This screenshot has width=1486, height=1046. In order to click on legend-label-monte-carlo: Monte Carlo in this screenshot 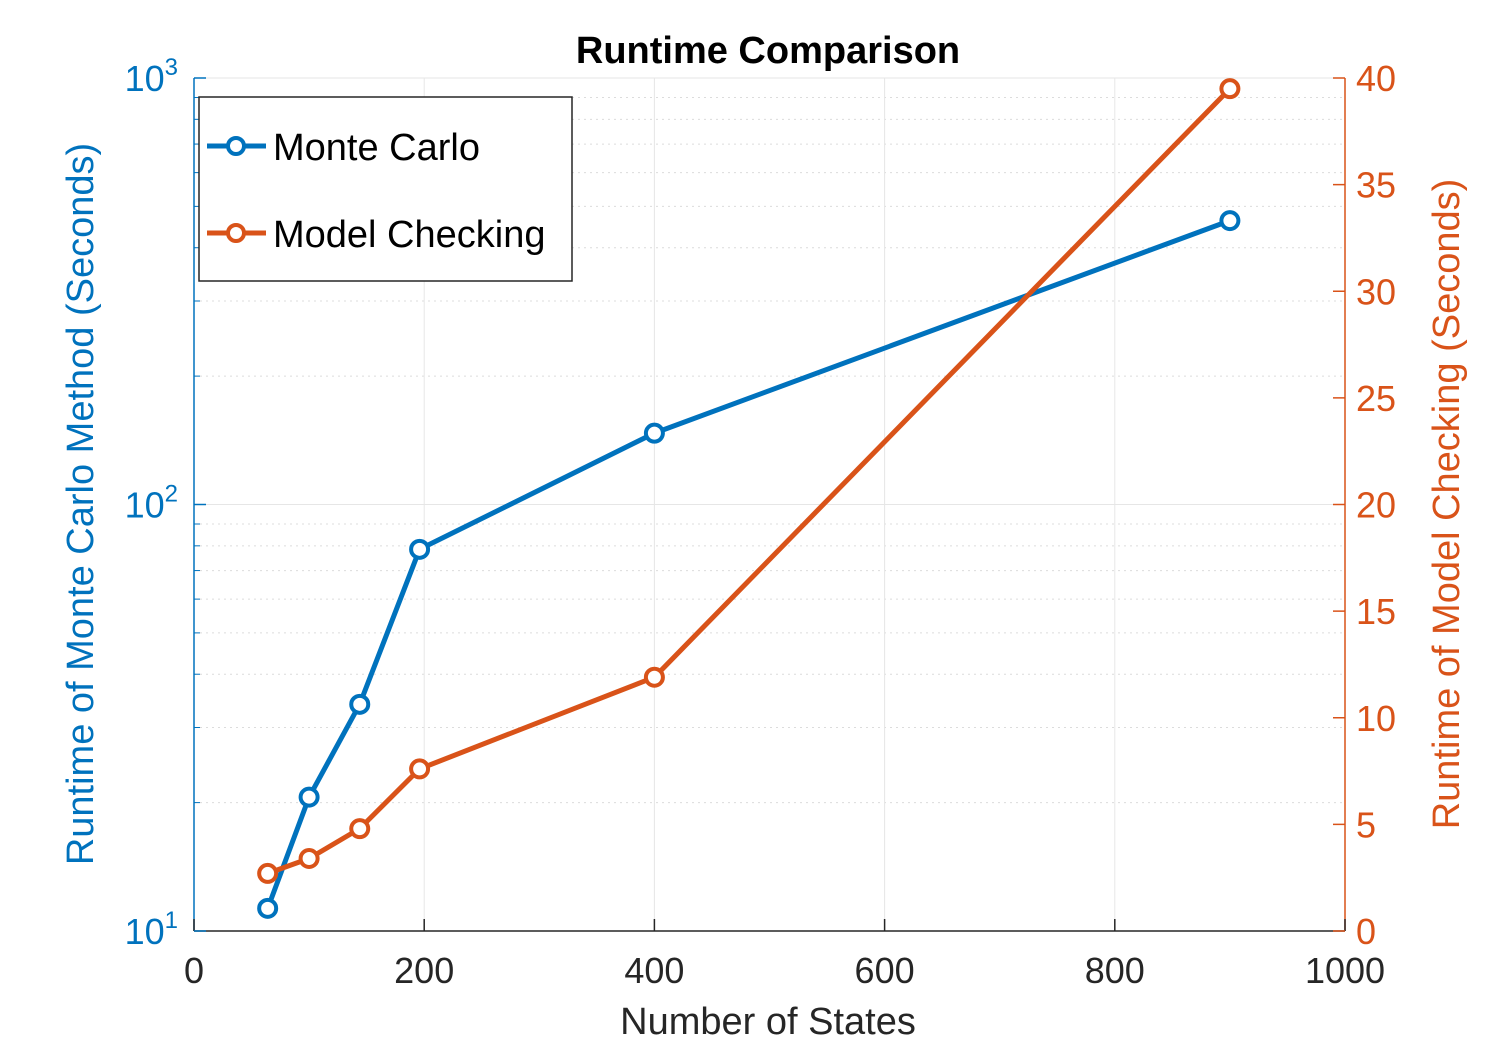, I will do `click(376, 148)`.